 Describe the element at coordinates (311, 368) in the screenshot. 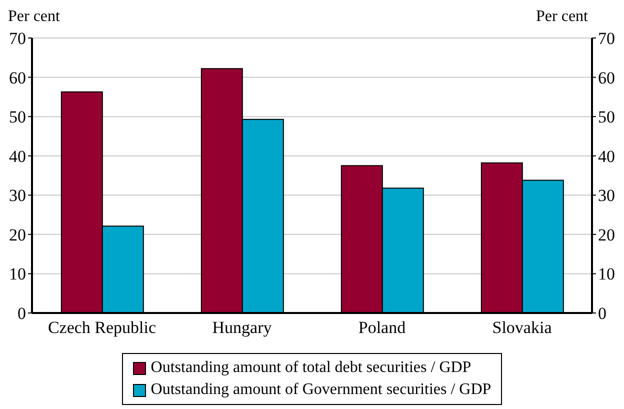

I see `legend-label: Outstanding amount of total debt securities / GDP` at that location.